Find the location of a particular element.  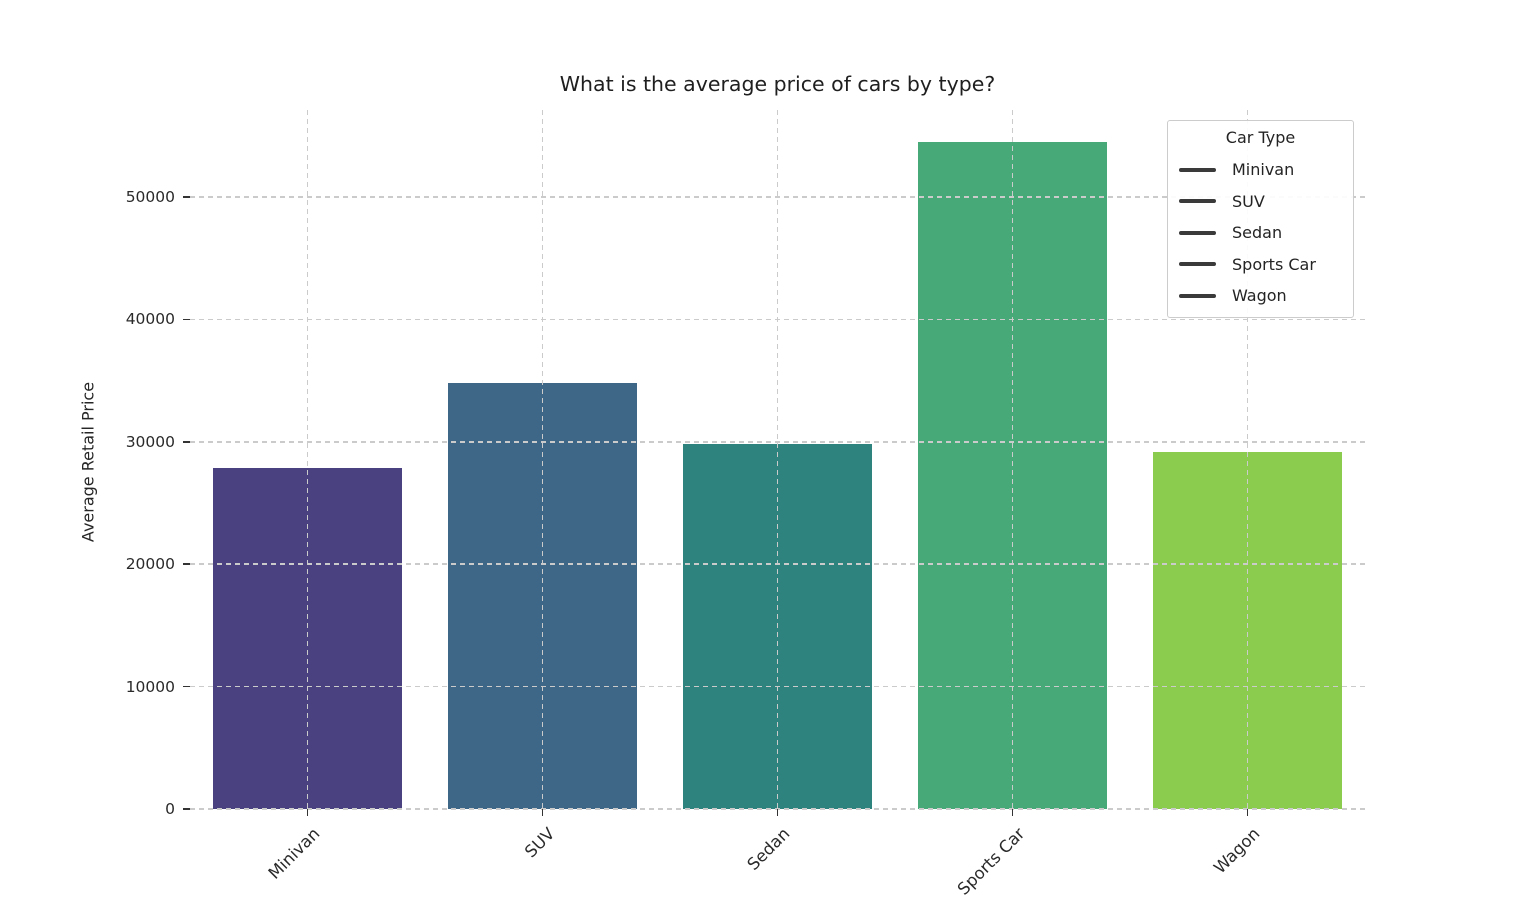

legend-items: Minivan SUV Sedan Sports Car Wagon is located at coordinates (1260, 233).